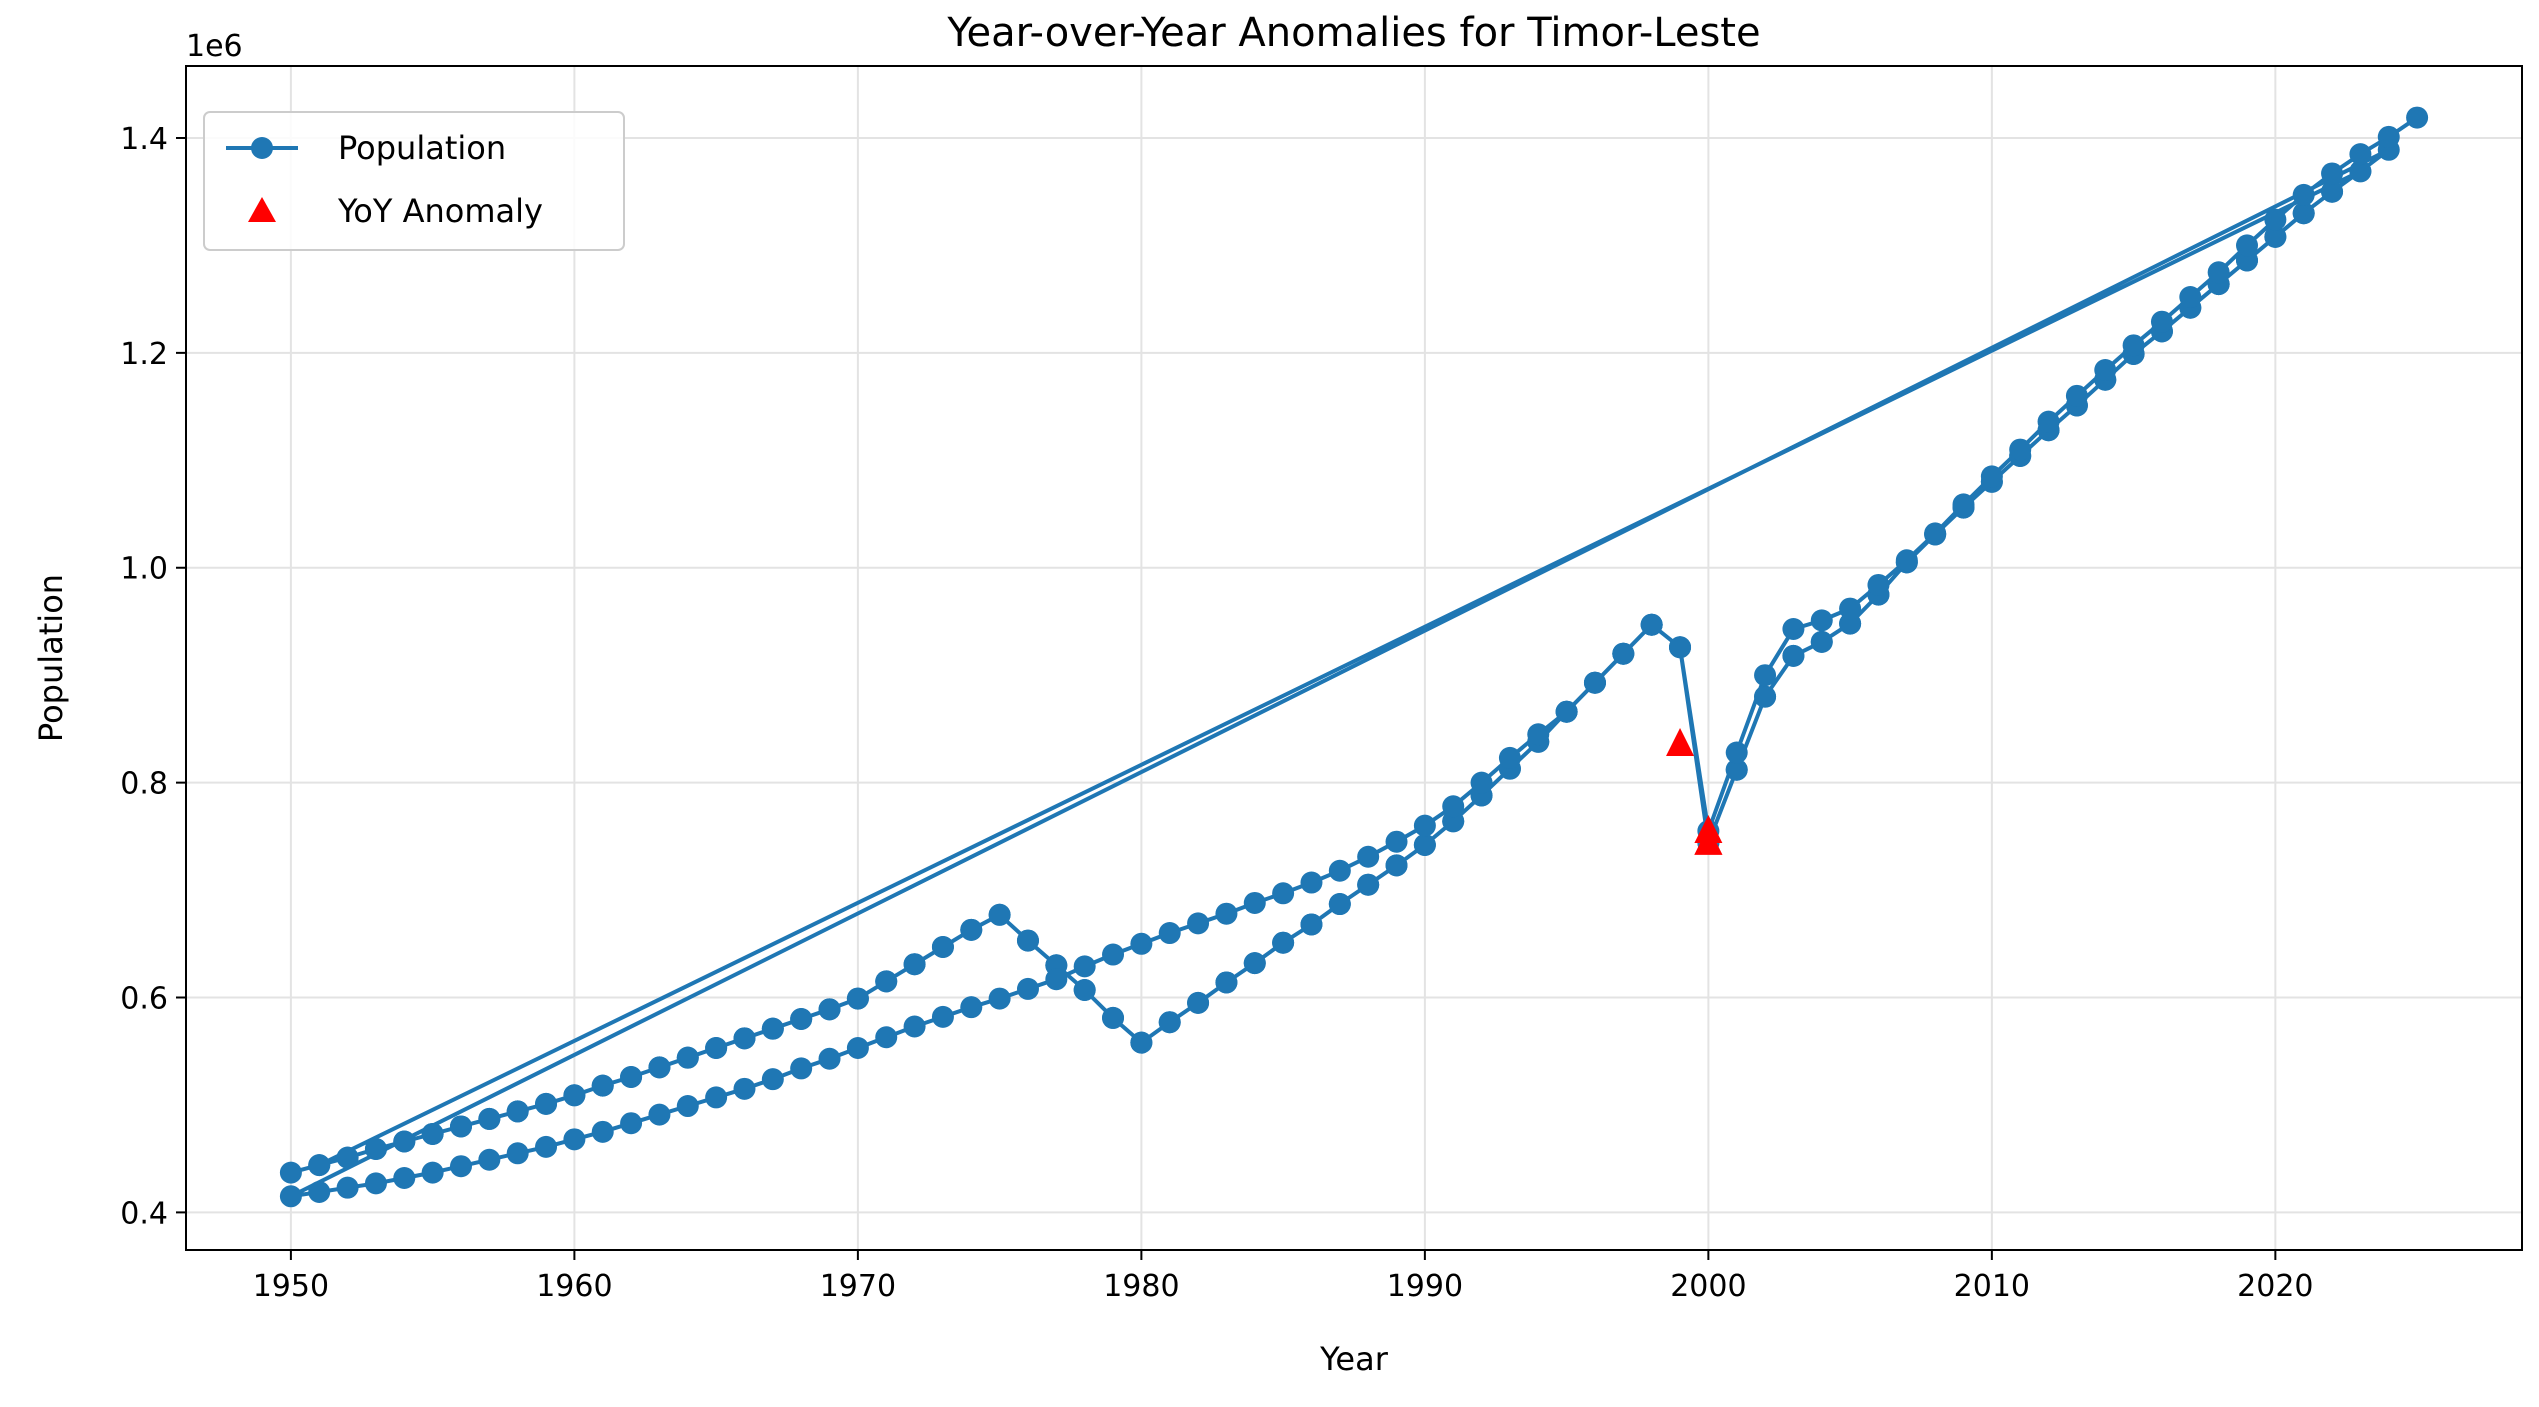 The image size is (2539, 1407). Describe the element at coordinates (574, 1286) in the screenshot. I see `x-tick-label: 1960` at that location.